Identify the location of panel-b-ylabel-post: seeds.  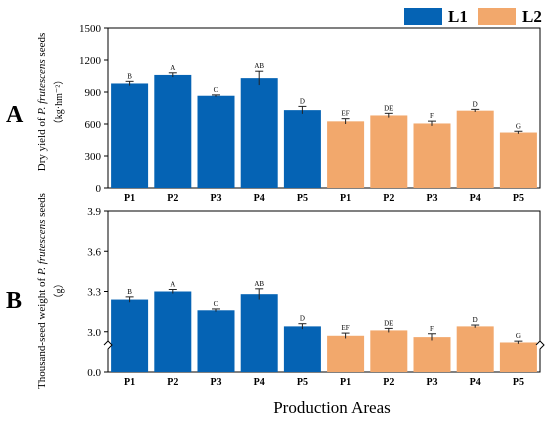
(42, 206).